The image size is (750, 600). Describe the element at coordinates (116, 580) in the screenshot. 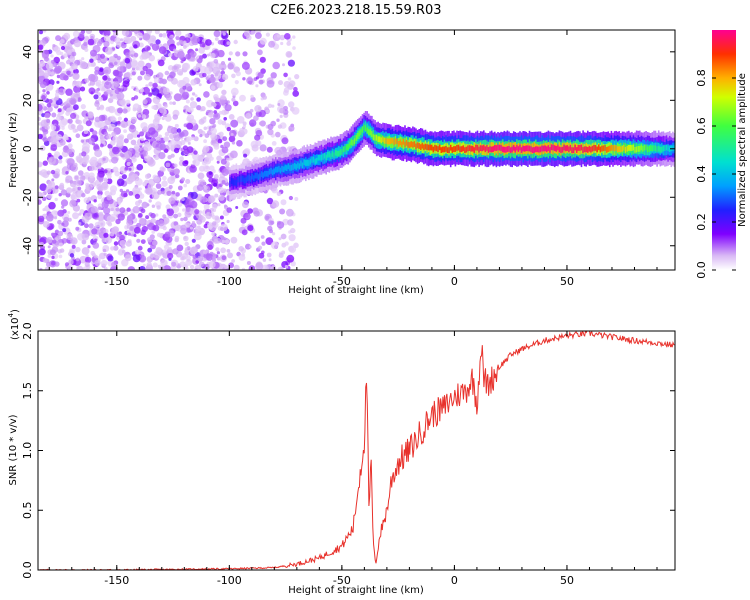

I see `x-tick-label: -150` at that location.